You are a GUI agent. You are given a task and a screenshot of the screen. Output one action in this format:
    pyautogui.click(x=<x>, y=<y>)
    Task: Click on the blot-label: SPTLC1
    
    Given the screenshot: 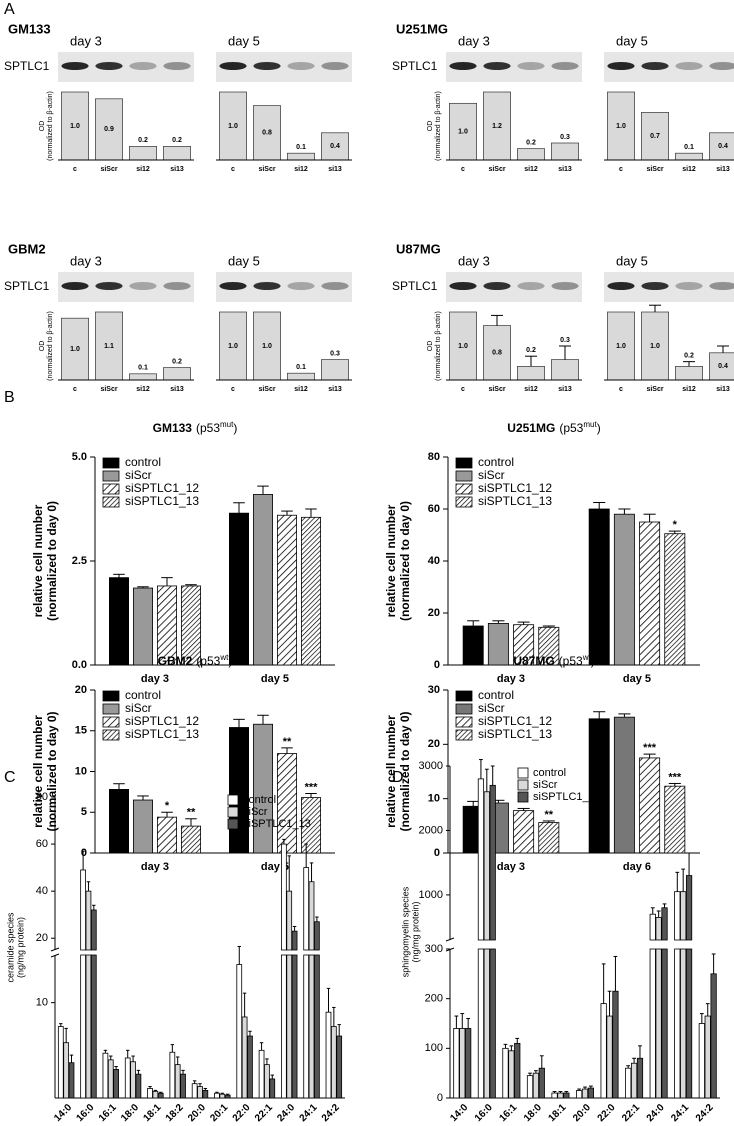 What is the action you would take?
    pyautogui.click(x=27, y=66)
    